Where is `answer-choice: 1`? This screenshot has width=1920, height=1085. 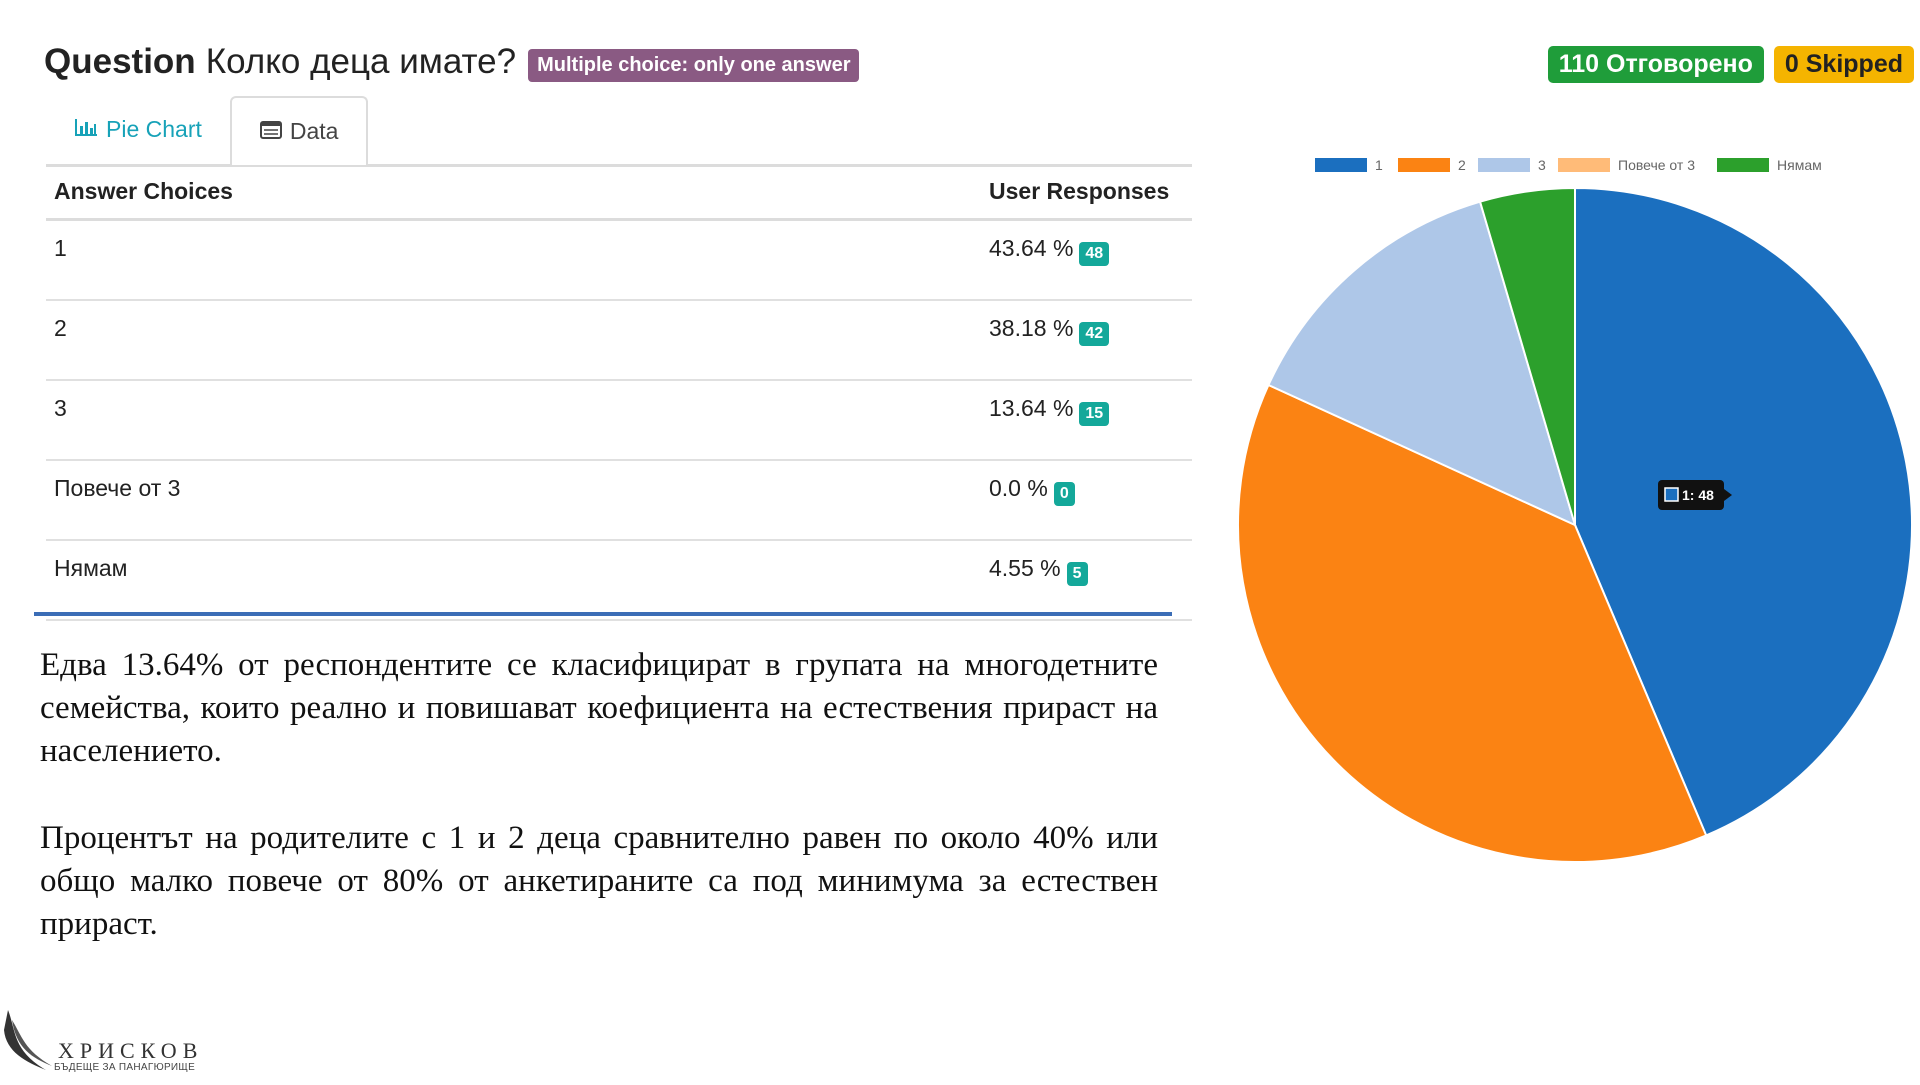 answer-choice: 1 is located at coordinates (60, 248).